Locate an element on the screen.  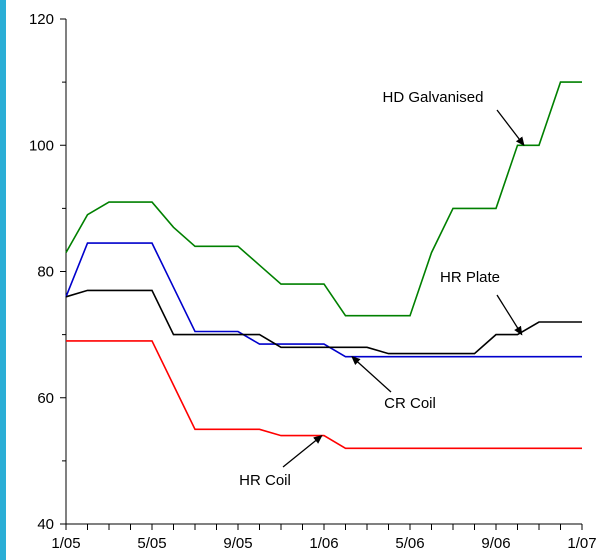
y-tick-label: 40 is located at coordinates (45, 524).